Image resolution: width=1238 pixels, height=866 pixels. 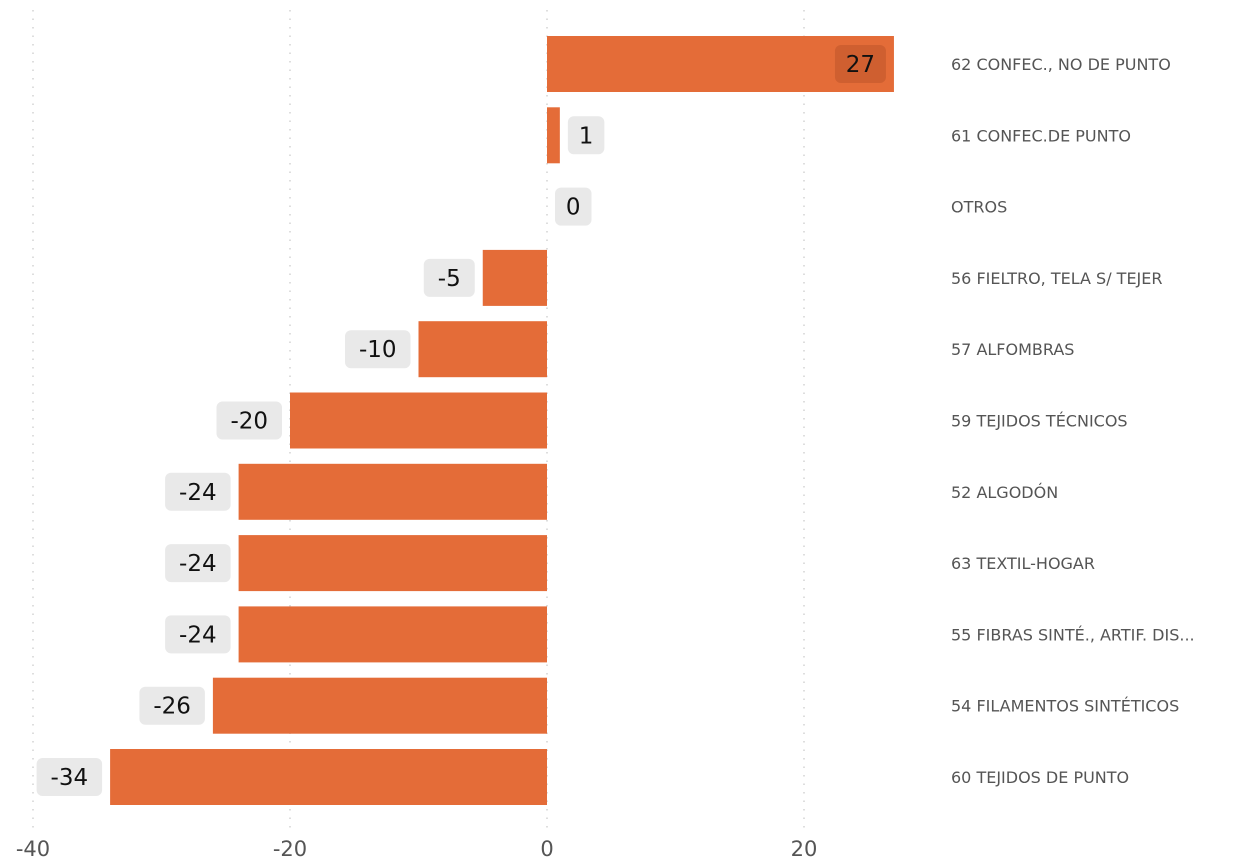 I want to click on data-label: -34, so click(x=70, y=778).